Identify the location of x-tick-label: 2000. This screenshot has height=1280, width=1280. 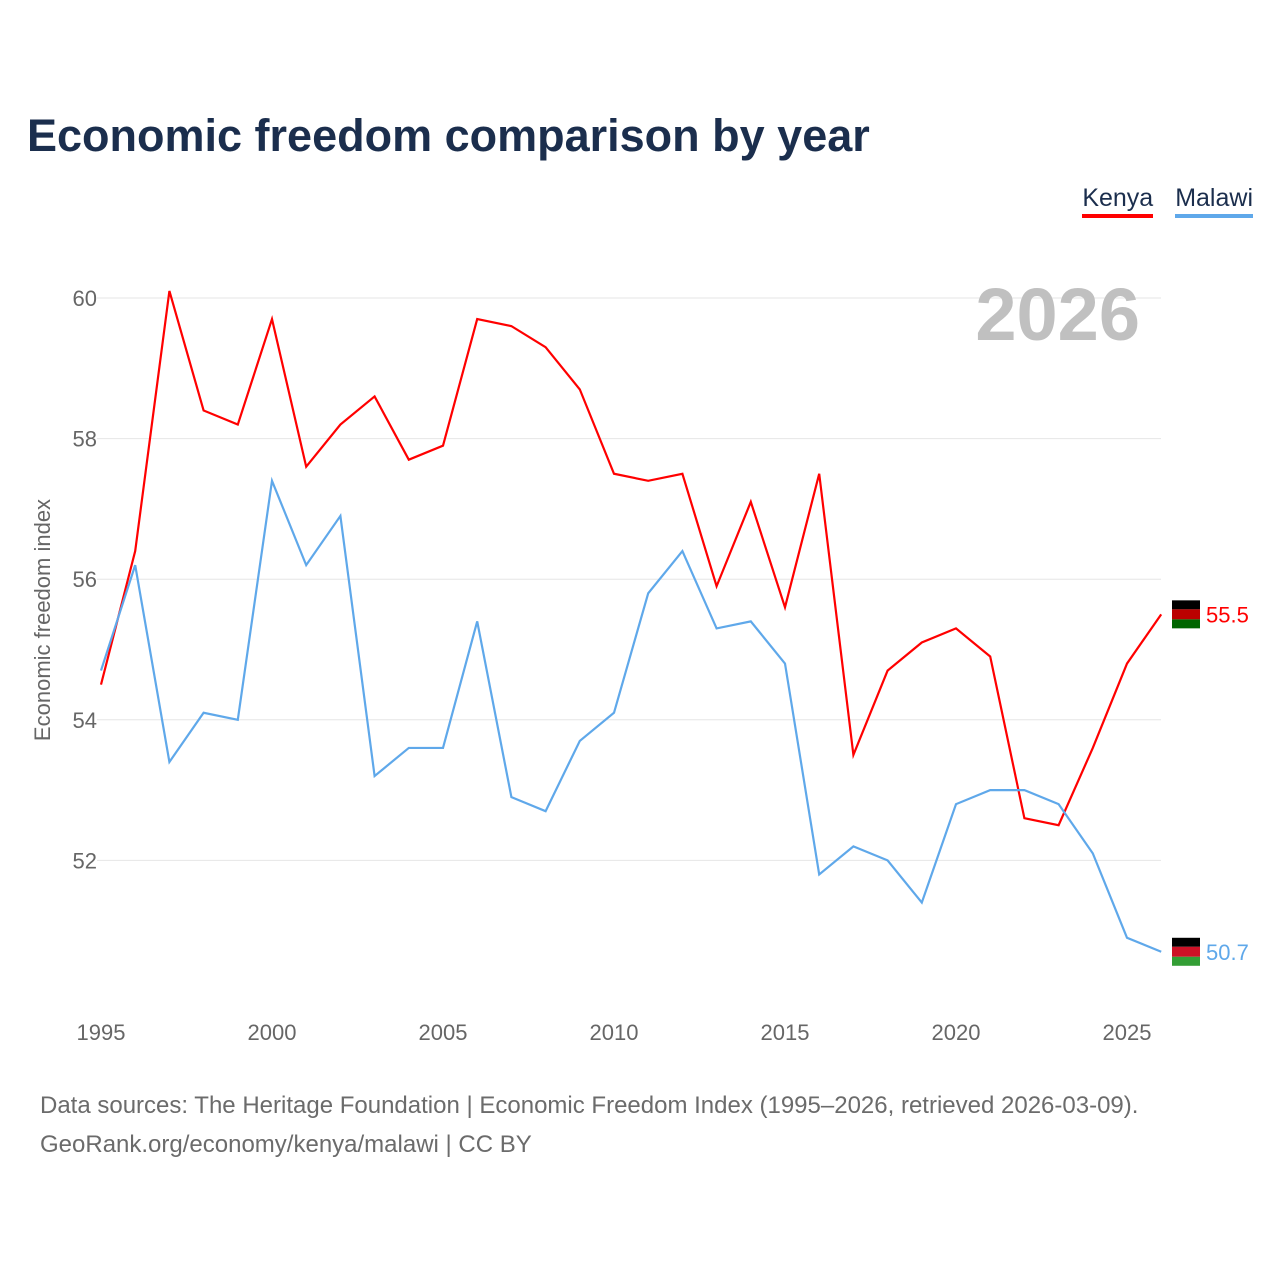
(272, 1032).